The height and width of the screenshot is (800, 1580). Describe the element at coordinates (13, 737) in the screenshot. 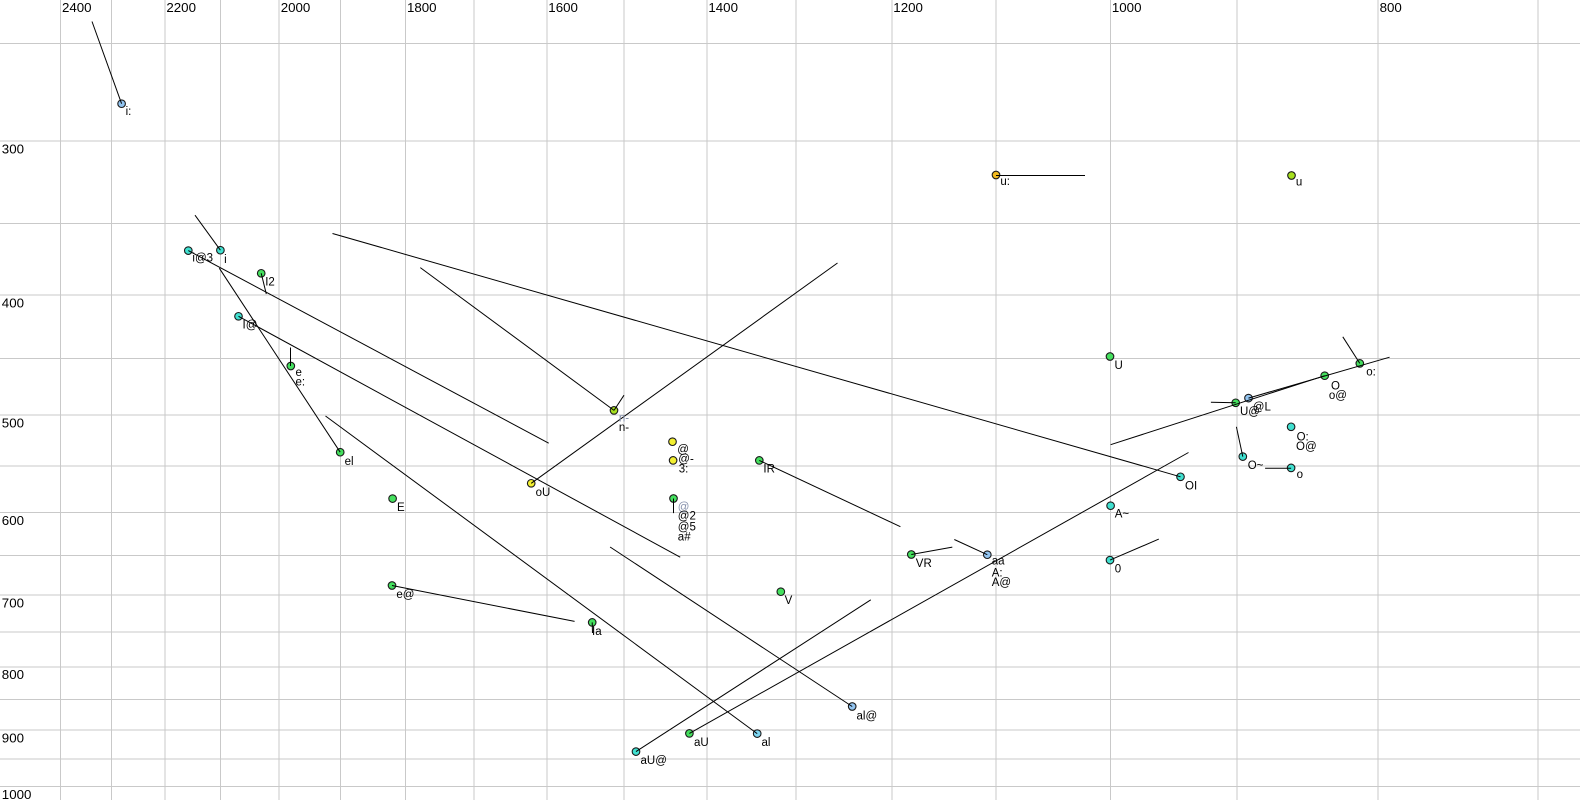

I see `svg-text: 900` at that location.